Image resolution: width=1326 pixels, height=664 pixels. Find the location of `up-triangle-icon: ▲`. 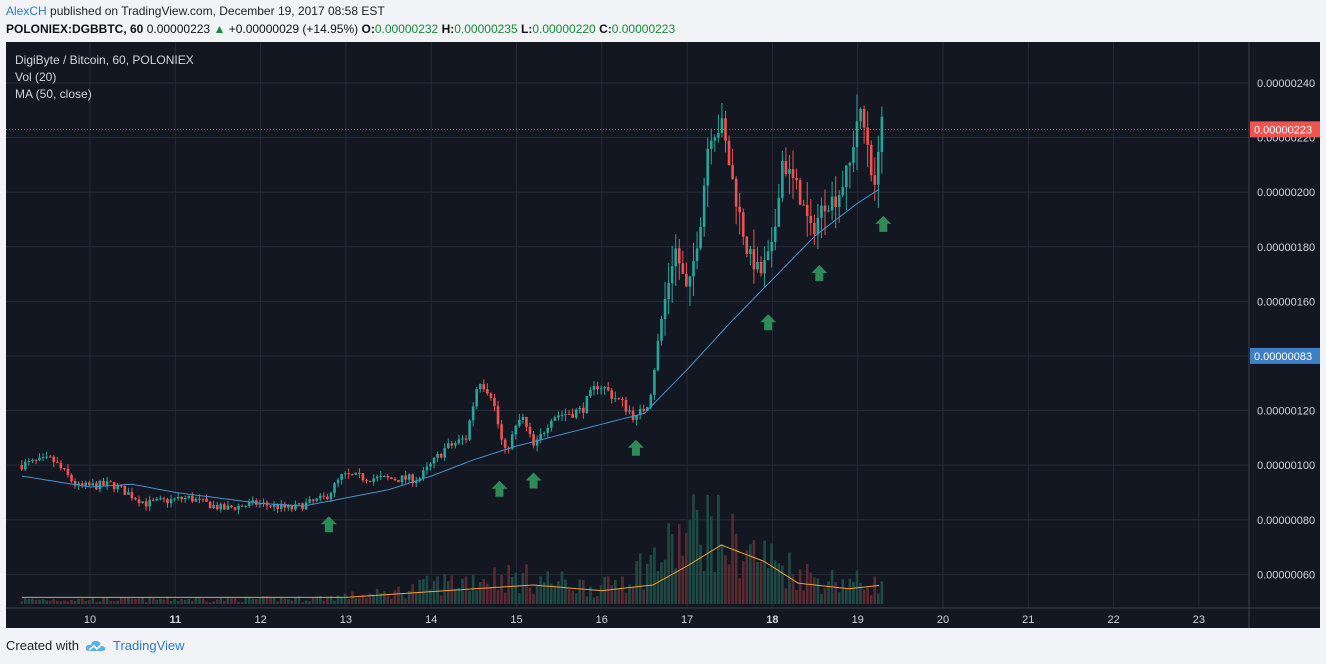

up-triangle-icon: ▲ is located at coordinates (219, 29).